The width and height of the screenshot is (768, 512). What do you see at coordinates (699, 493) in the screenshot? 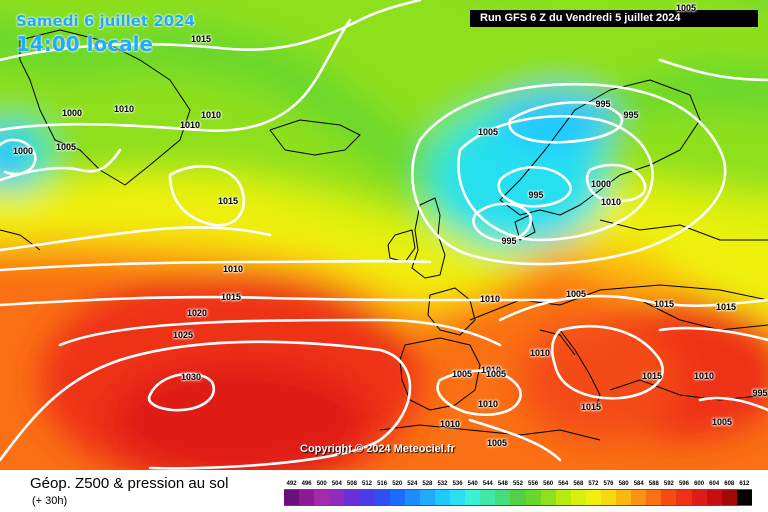
I see `scale-entry: 600` at bounding box center [699, 493].